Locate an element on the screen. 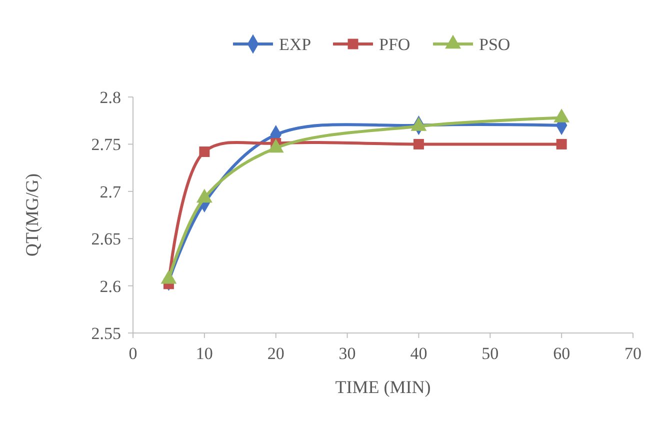  x-tick-label: 50 is located at coordinates (490, 353).